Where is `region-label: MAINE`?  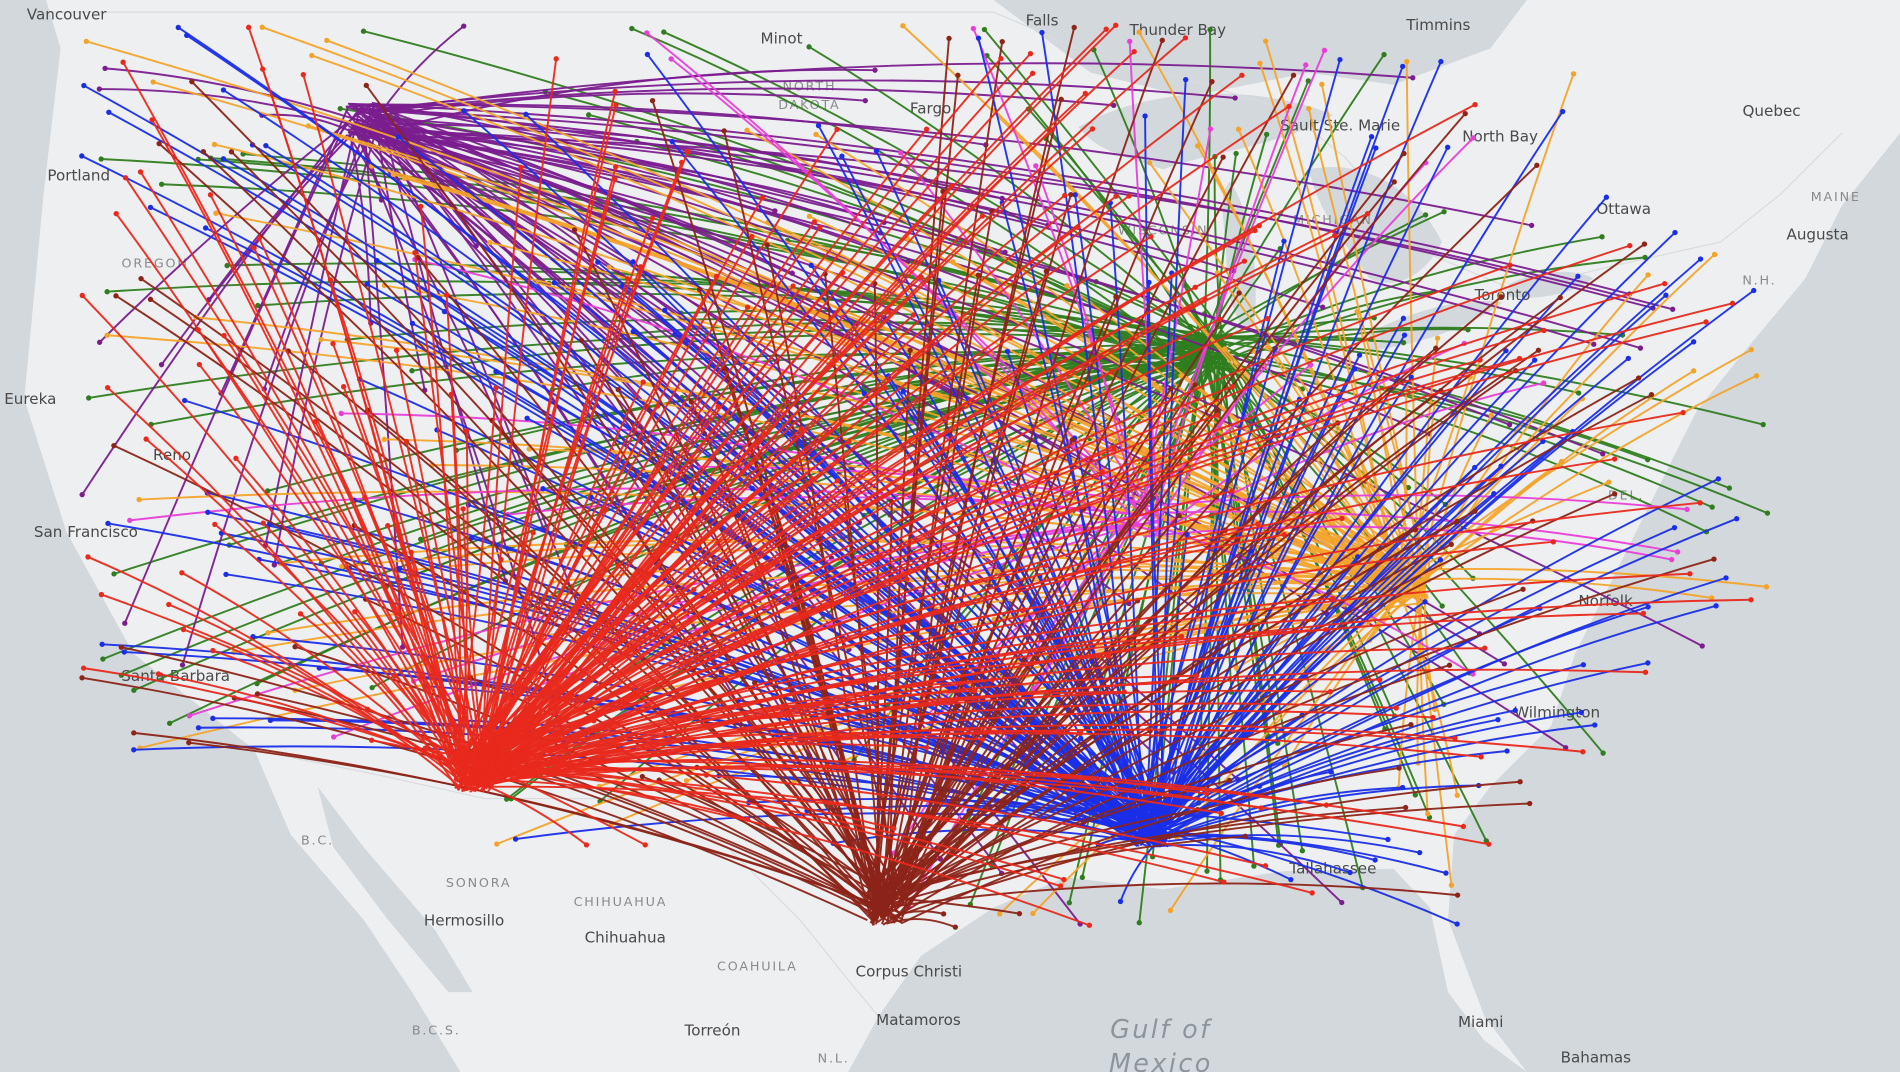 region-label: MAINE is located at coordinates (1836, 196).